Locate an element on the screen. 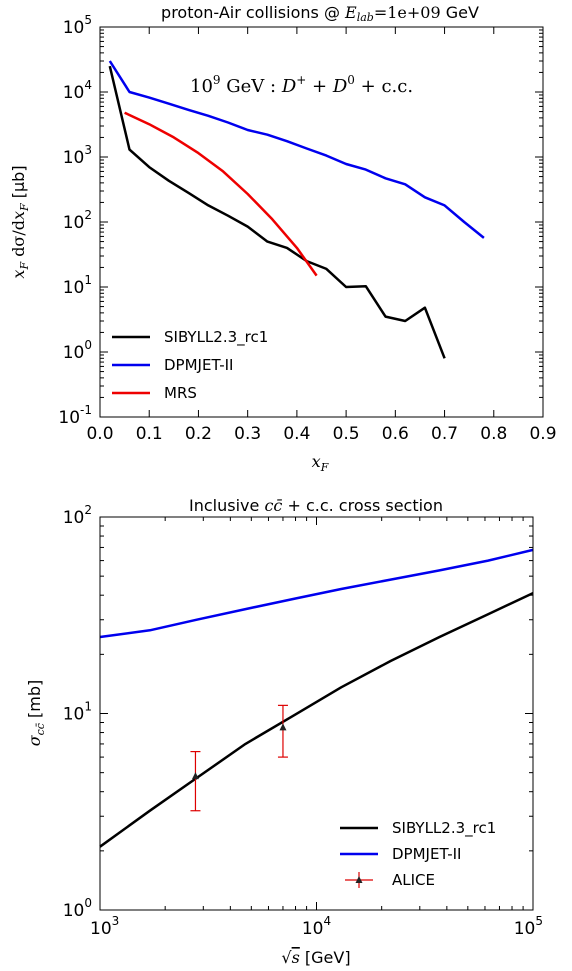 The height and width of the screenshot is (971, 572). x-tick-label: 0.2 is located at coordinates (198, 434).